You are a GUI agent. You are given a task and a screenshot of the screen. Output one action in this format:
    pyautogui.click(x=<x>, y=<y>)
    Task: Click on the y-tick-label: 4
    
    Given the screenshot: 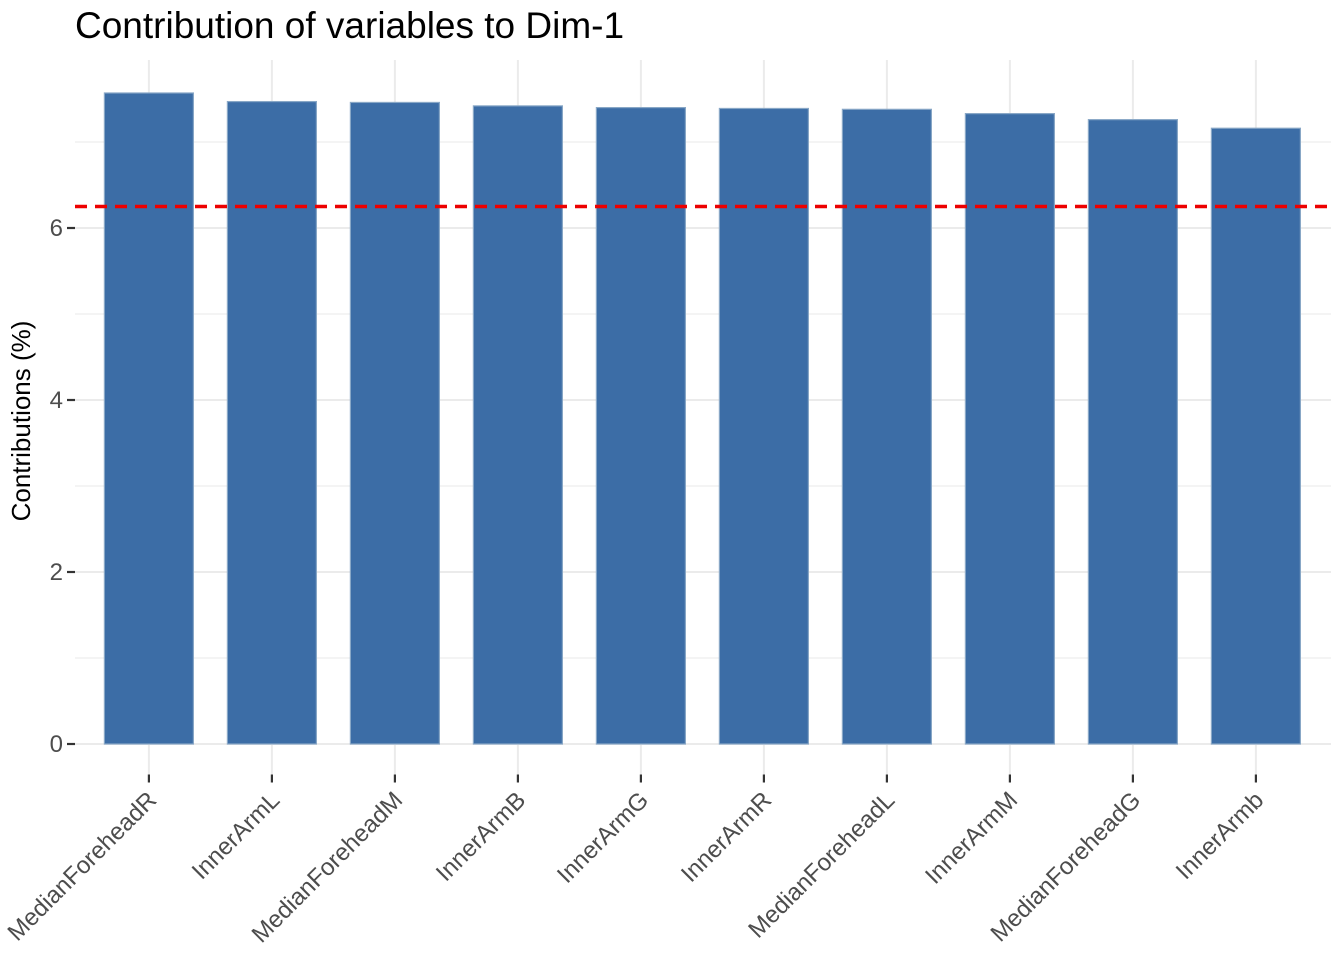 What is the action you would take?
    pyautogui.click(x=56, y=400)
    